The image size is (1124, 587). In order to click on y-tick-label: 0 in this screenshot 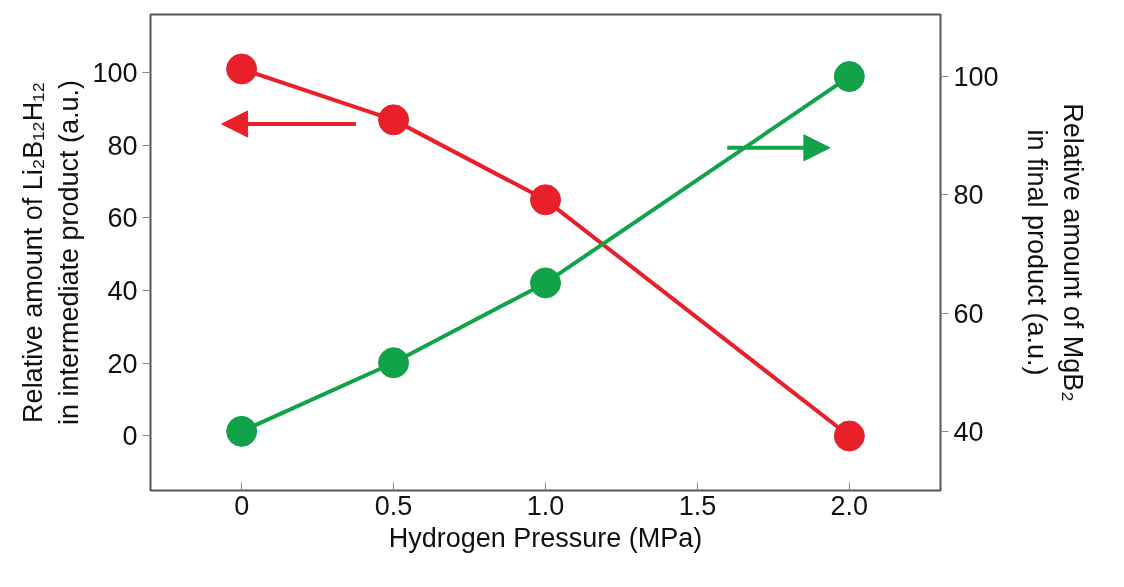, I will do `click(130, 436)`.